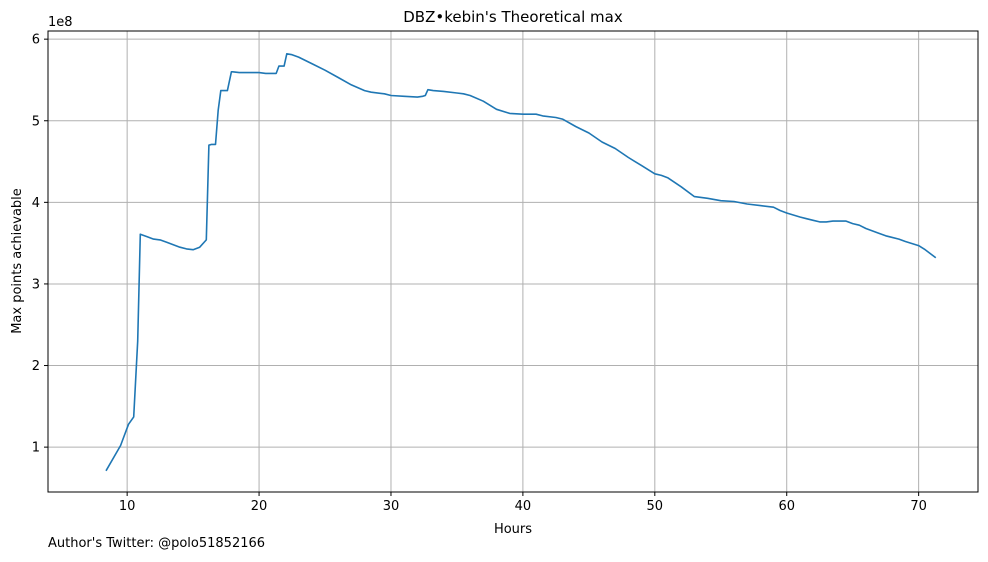  What do you see at coordinates (36, 448) in the screenshot?
I see `y-tick-label-0: 1` at bounding box center [36, 448].